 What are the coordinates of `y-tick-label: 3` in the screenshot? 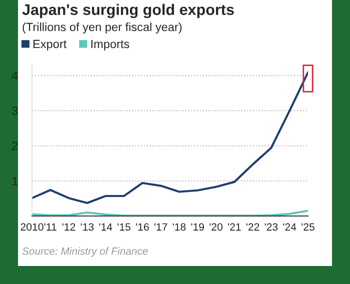 It's located at (15, 111).